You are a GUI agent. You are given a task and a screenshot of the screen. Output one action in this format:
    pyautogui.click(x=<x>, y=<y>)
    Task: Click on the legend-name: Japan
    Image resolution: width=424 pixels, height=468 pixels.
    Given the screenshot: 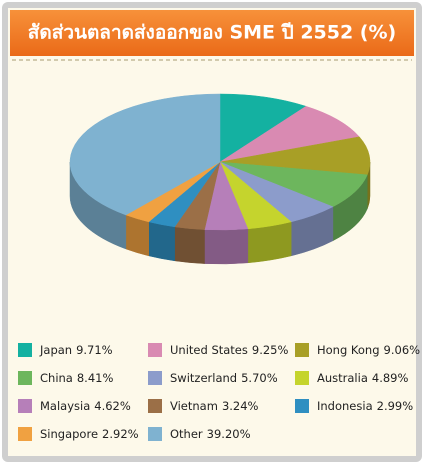 What is the action you would take?
    pyautogui.click(x=55, y=350)
    